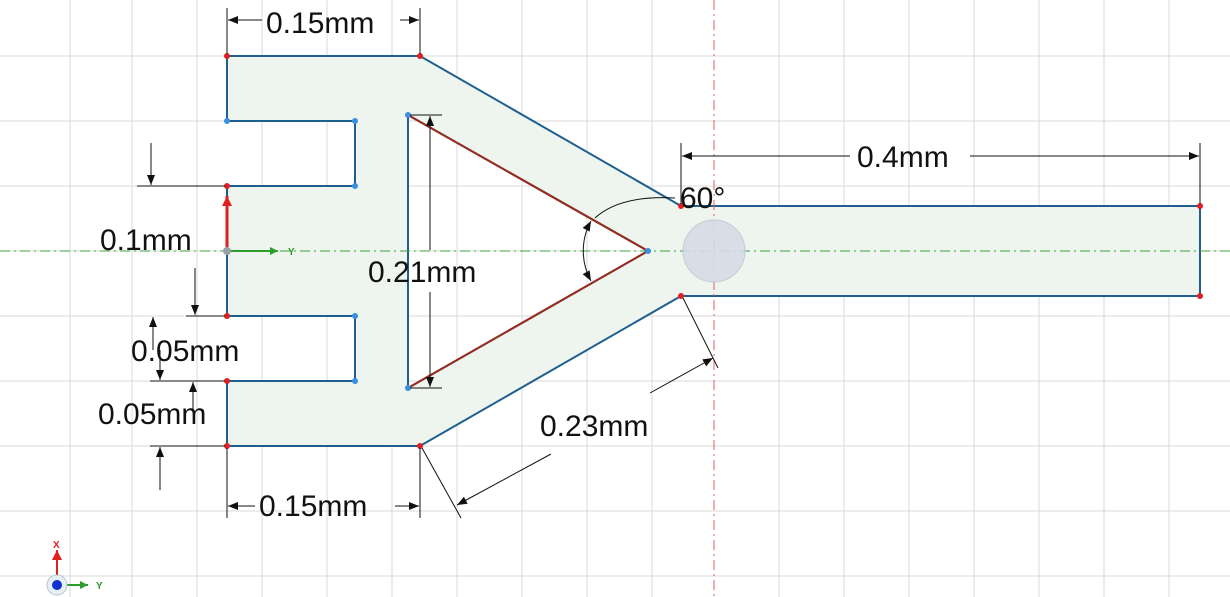  I want to click on dim-slot1-height-label: 0.05mm, so click(185, 351).